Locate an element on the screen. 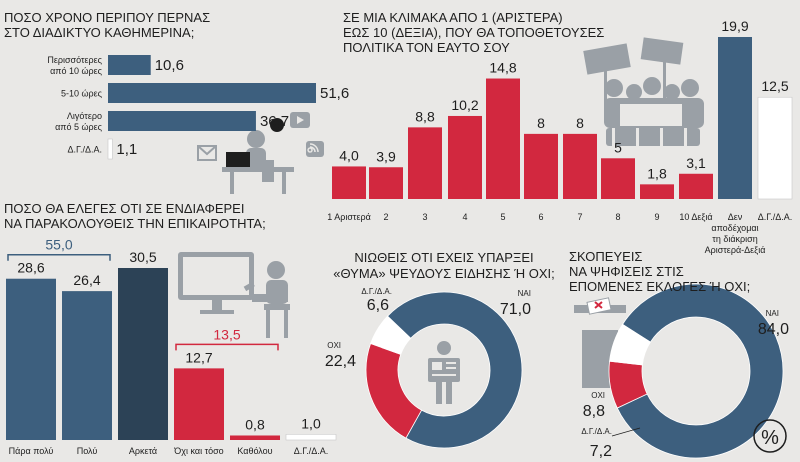 This screenshot has width=800, height=462. political-scale-value-7: 8 is located at coordinates (580, 123).